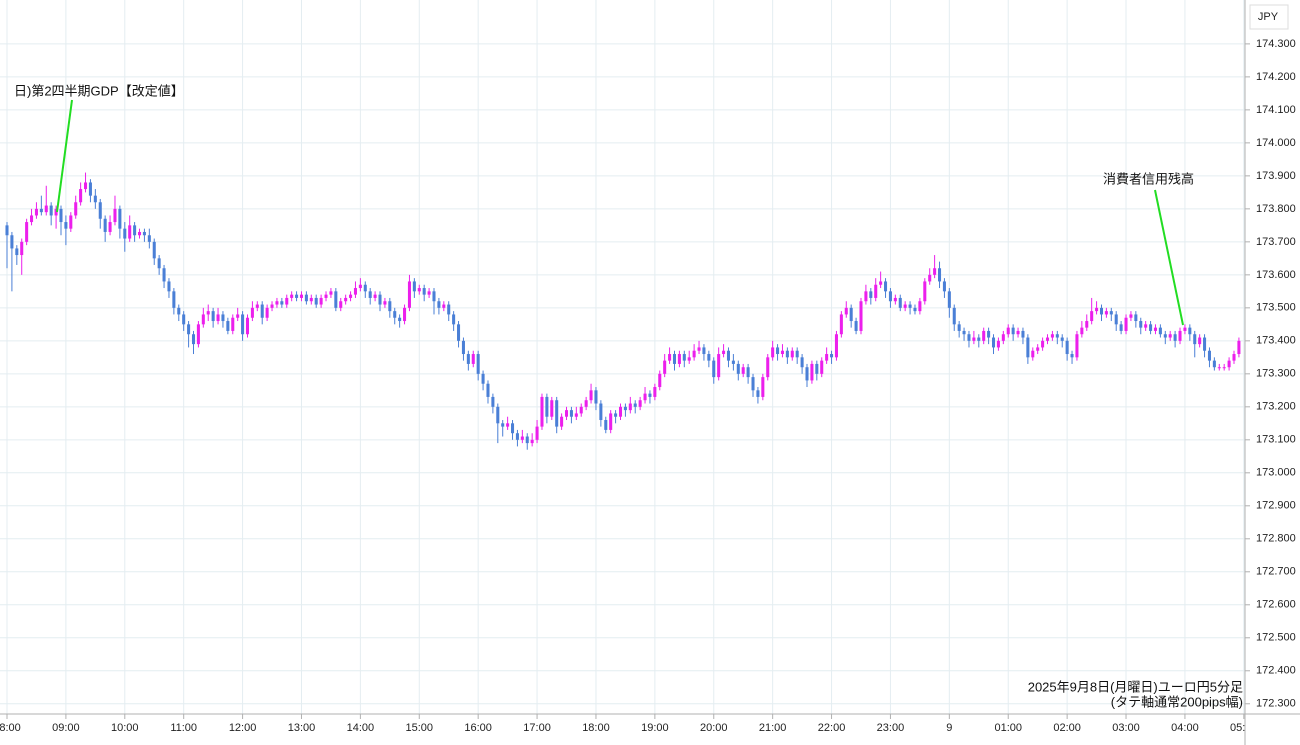  What do you see at coordinates (1148, 178) in the screenshot?
I see `annotation: 消費者信用残高` at bounding box center [1148, 178].